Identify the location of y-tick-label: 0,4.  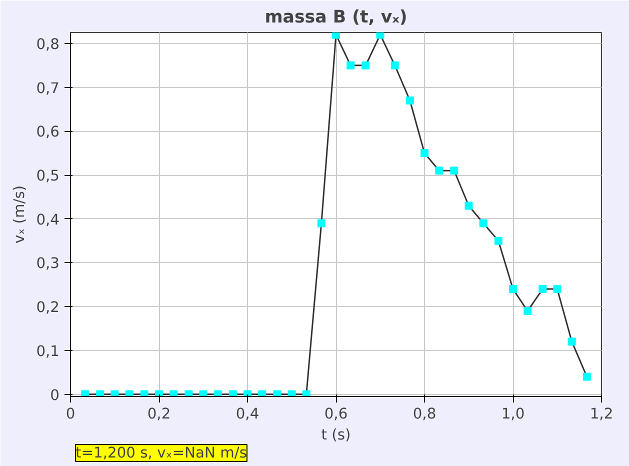
(48, 219).